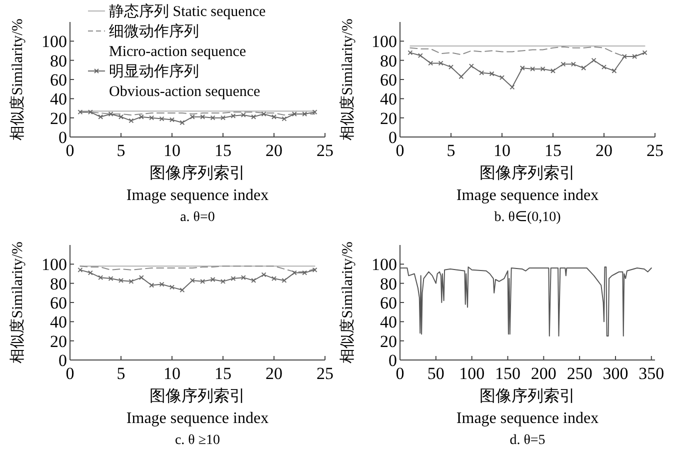 This screenshot has width=676, height=461. Describe the element at coordinates (526, 301) in the screenshot. I see `line-series` at that location.